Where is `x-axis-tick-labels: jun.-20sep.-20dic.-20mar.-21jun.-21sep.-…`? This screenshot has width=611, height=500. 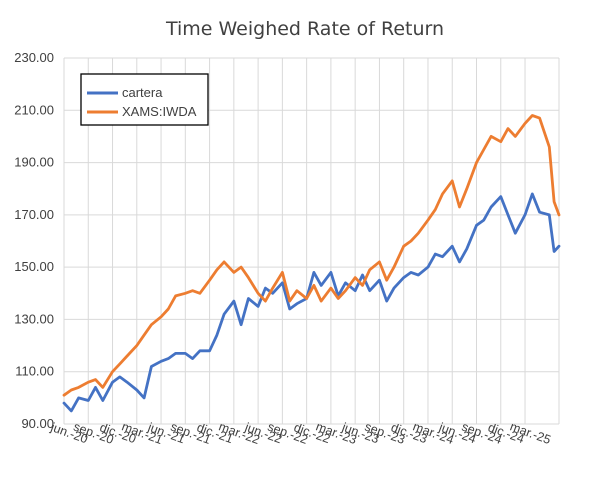 x-axis-tick-labels: jun.-20sep.-20dic.-20mar.-21jun.-21sep.-… is located at coordinates (300, 433).